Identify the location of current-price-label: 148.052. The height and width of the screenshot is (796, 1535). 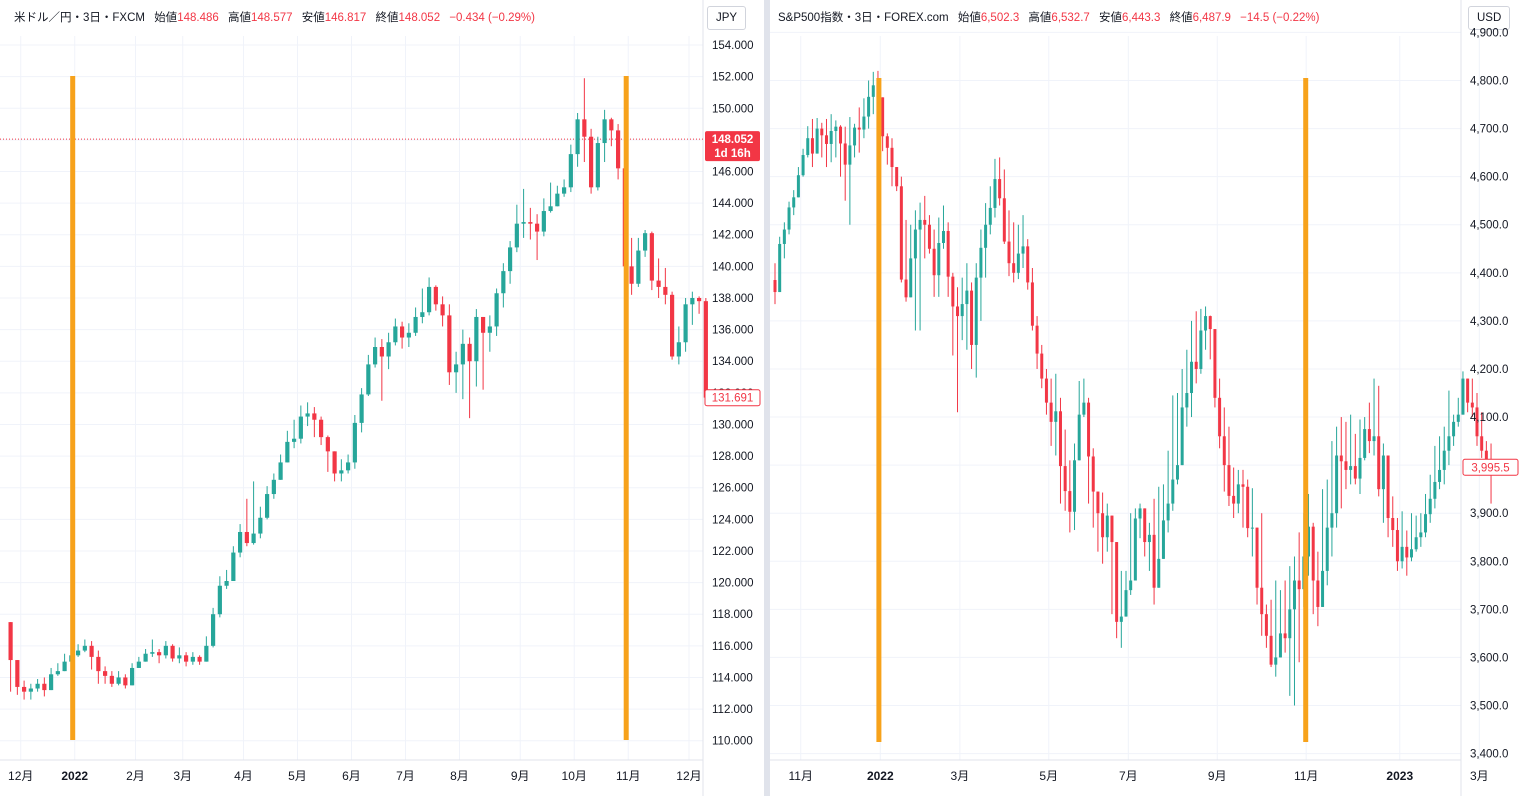
(733, 140).